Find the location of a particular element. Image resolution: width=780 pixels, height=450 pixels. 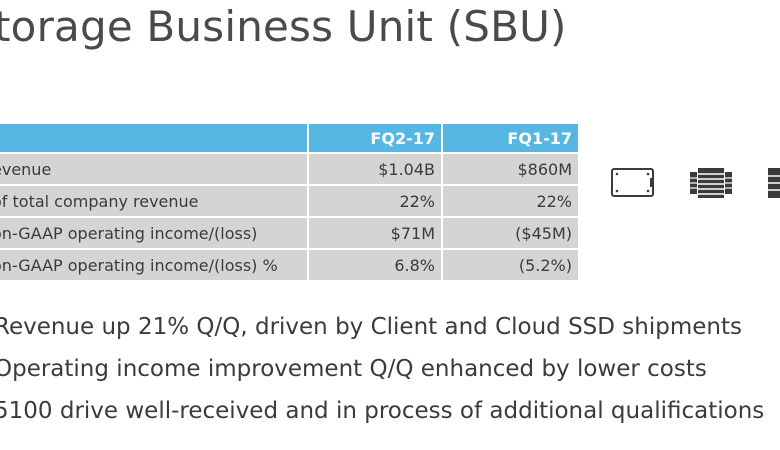

table-row: of total company revenue 22% 22% is located at coordinates (289, 201).